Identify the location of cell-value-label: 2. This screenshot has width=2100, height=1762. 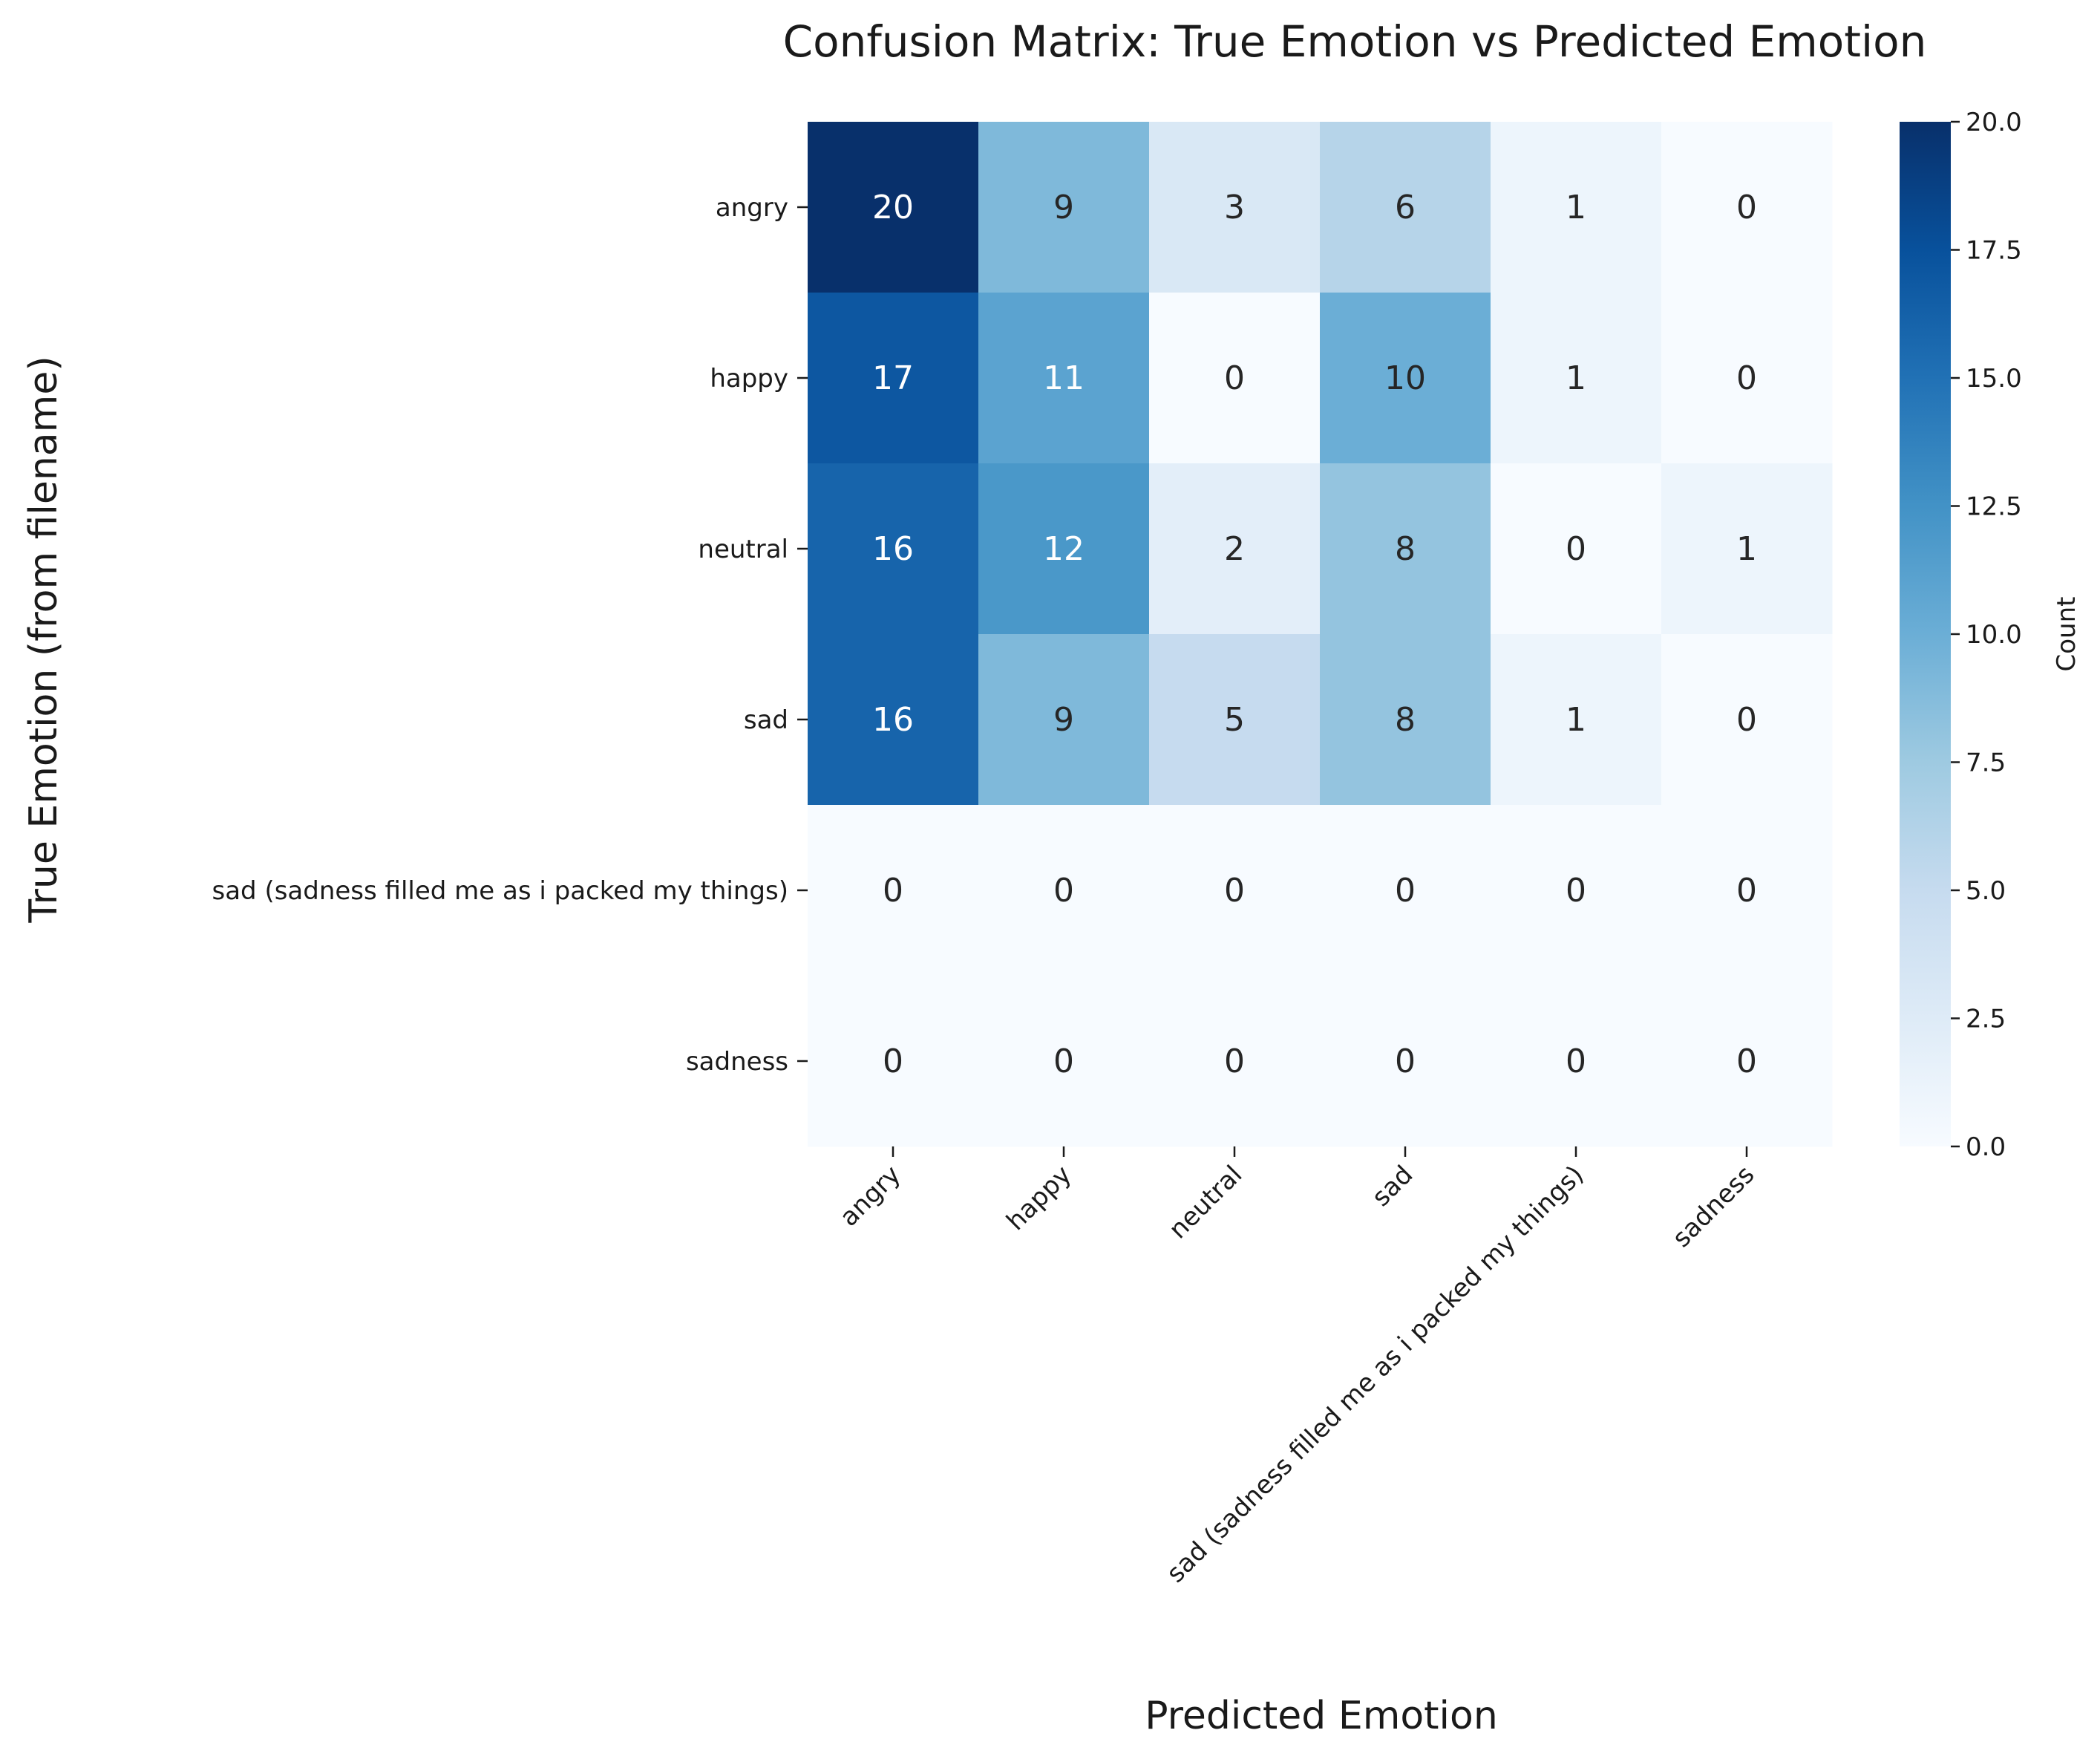
(1235, 549).